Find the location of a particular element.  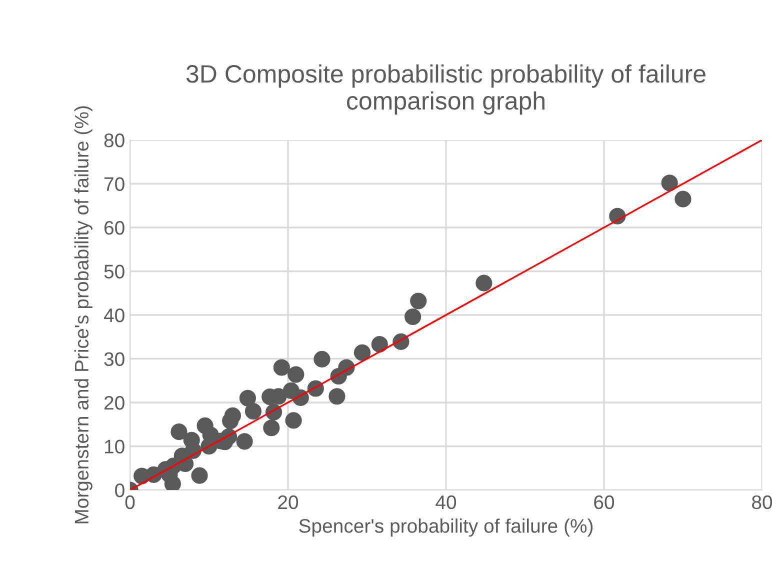

y-tick-label: 0 is located at coordinates (119, 490).